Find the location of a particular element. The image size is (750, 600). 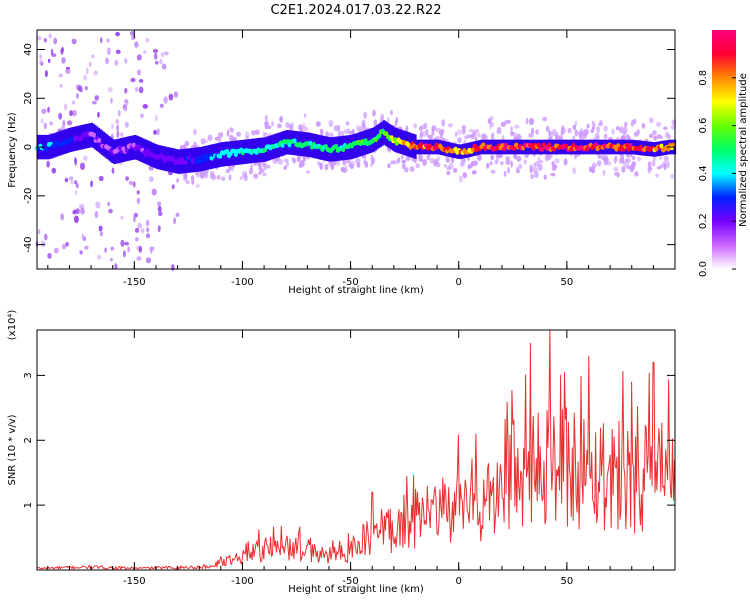

colorbar-tick-label: 0.6 is located at coordinates (703, 126).